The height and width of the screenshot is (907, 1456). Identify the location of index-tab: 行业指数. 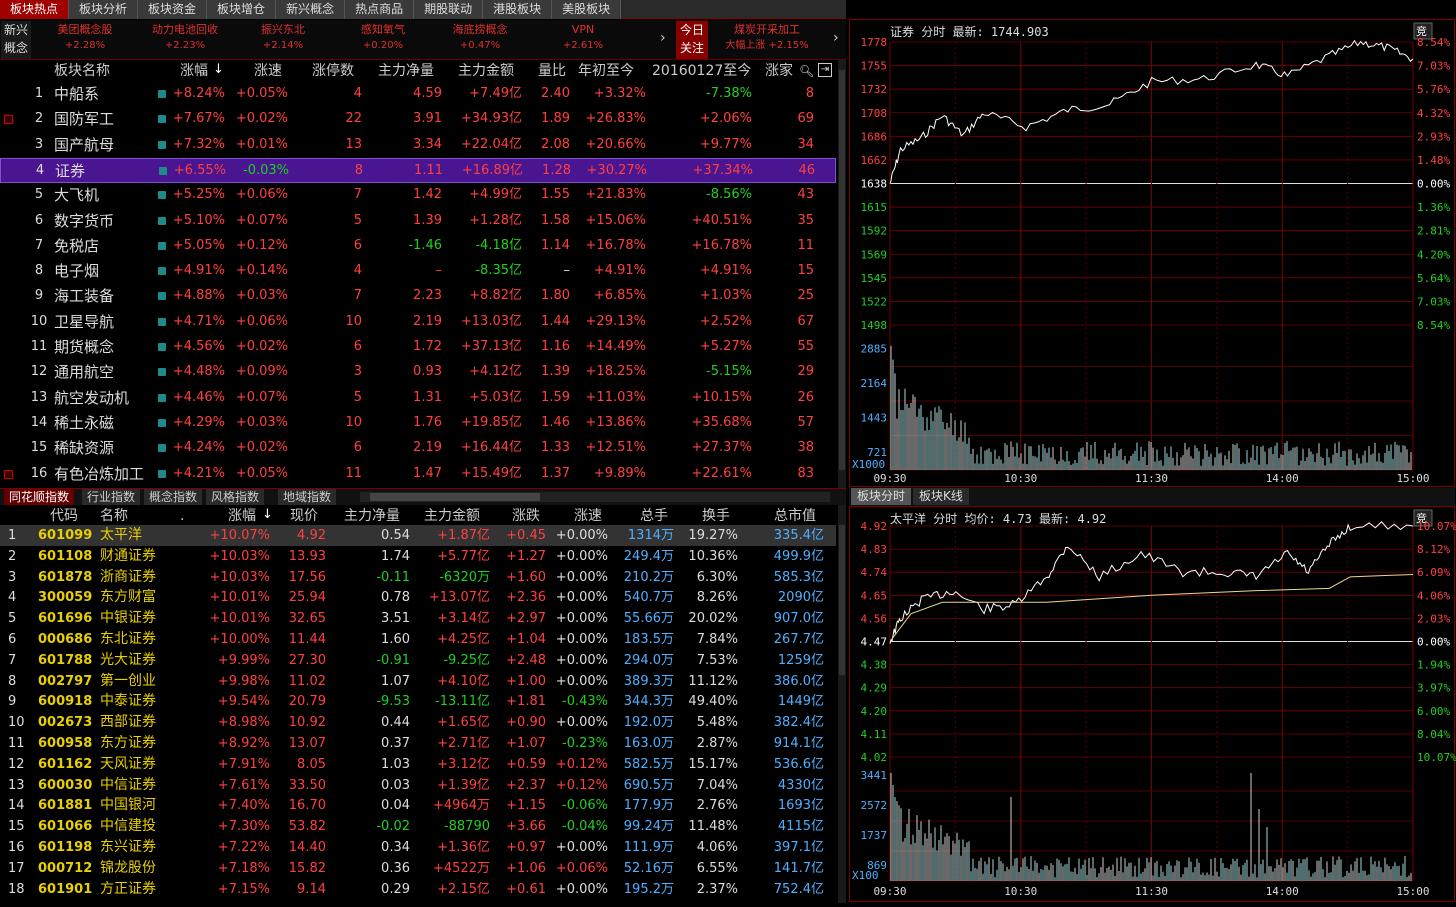
(111, 497).